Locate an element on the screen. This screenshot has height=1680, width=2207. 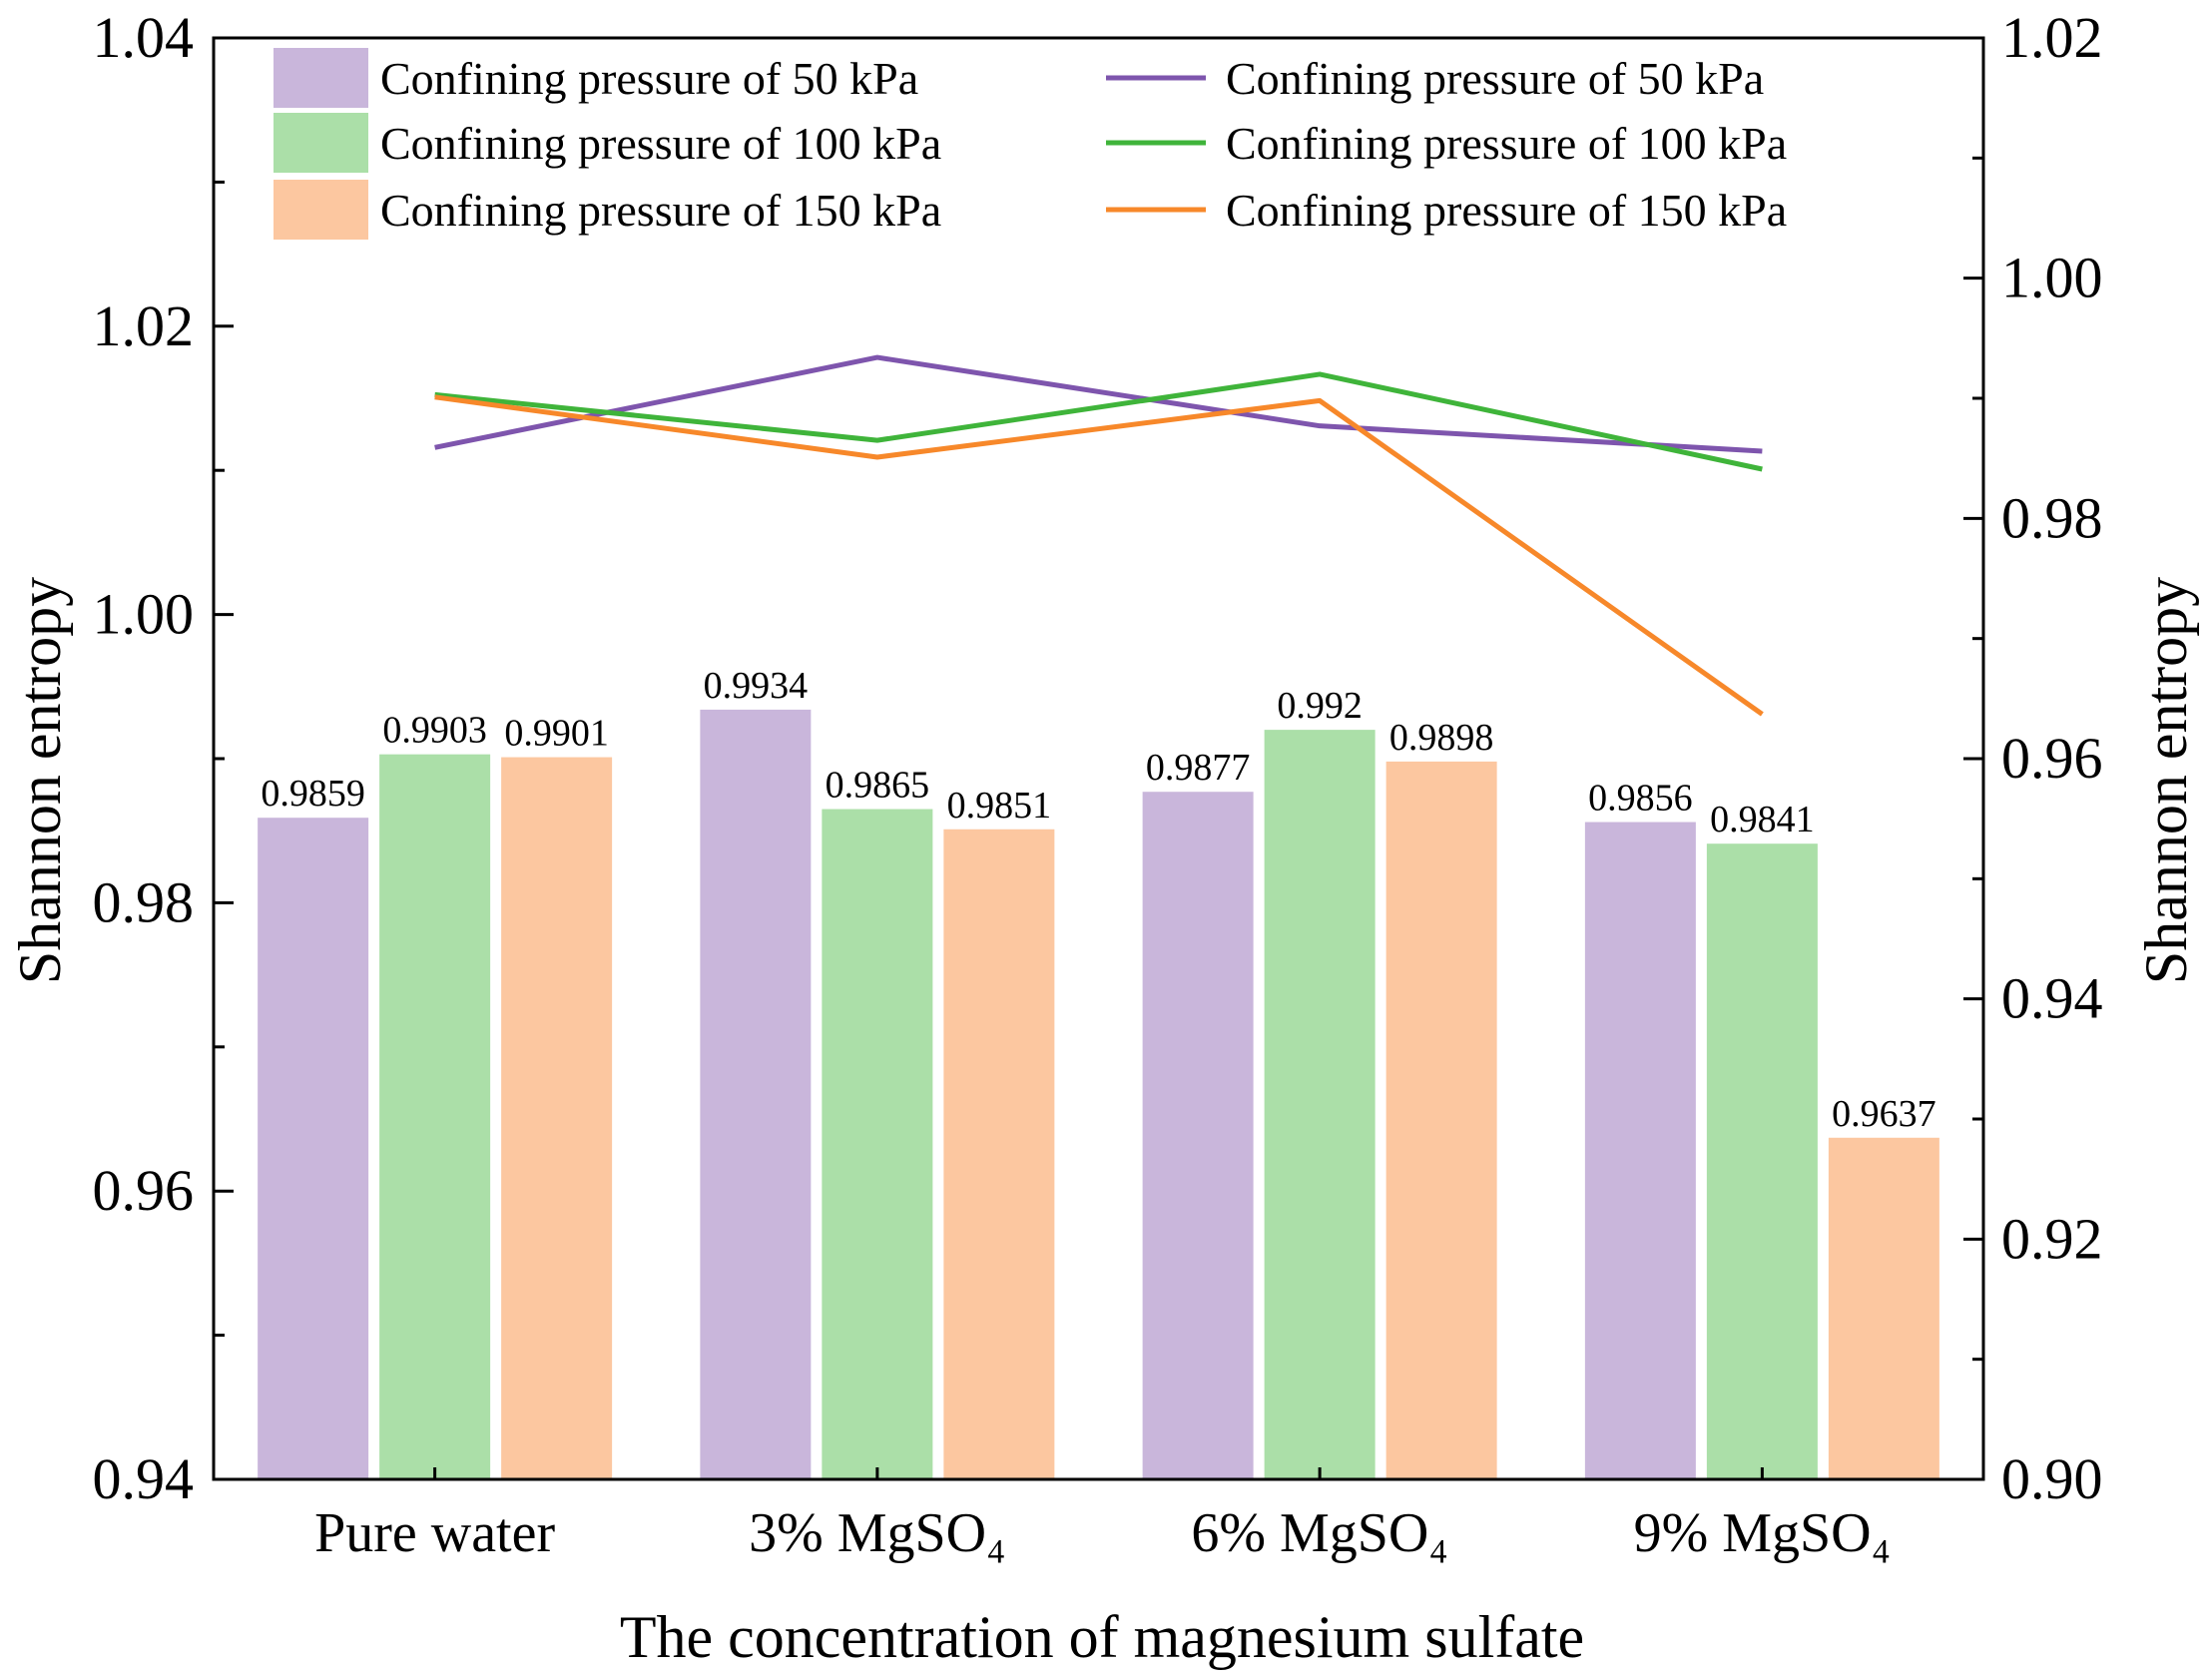
y2-tick-label: 0.94 is located at coordinates (2052, 998).